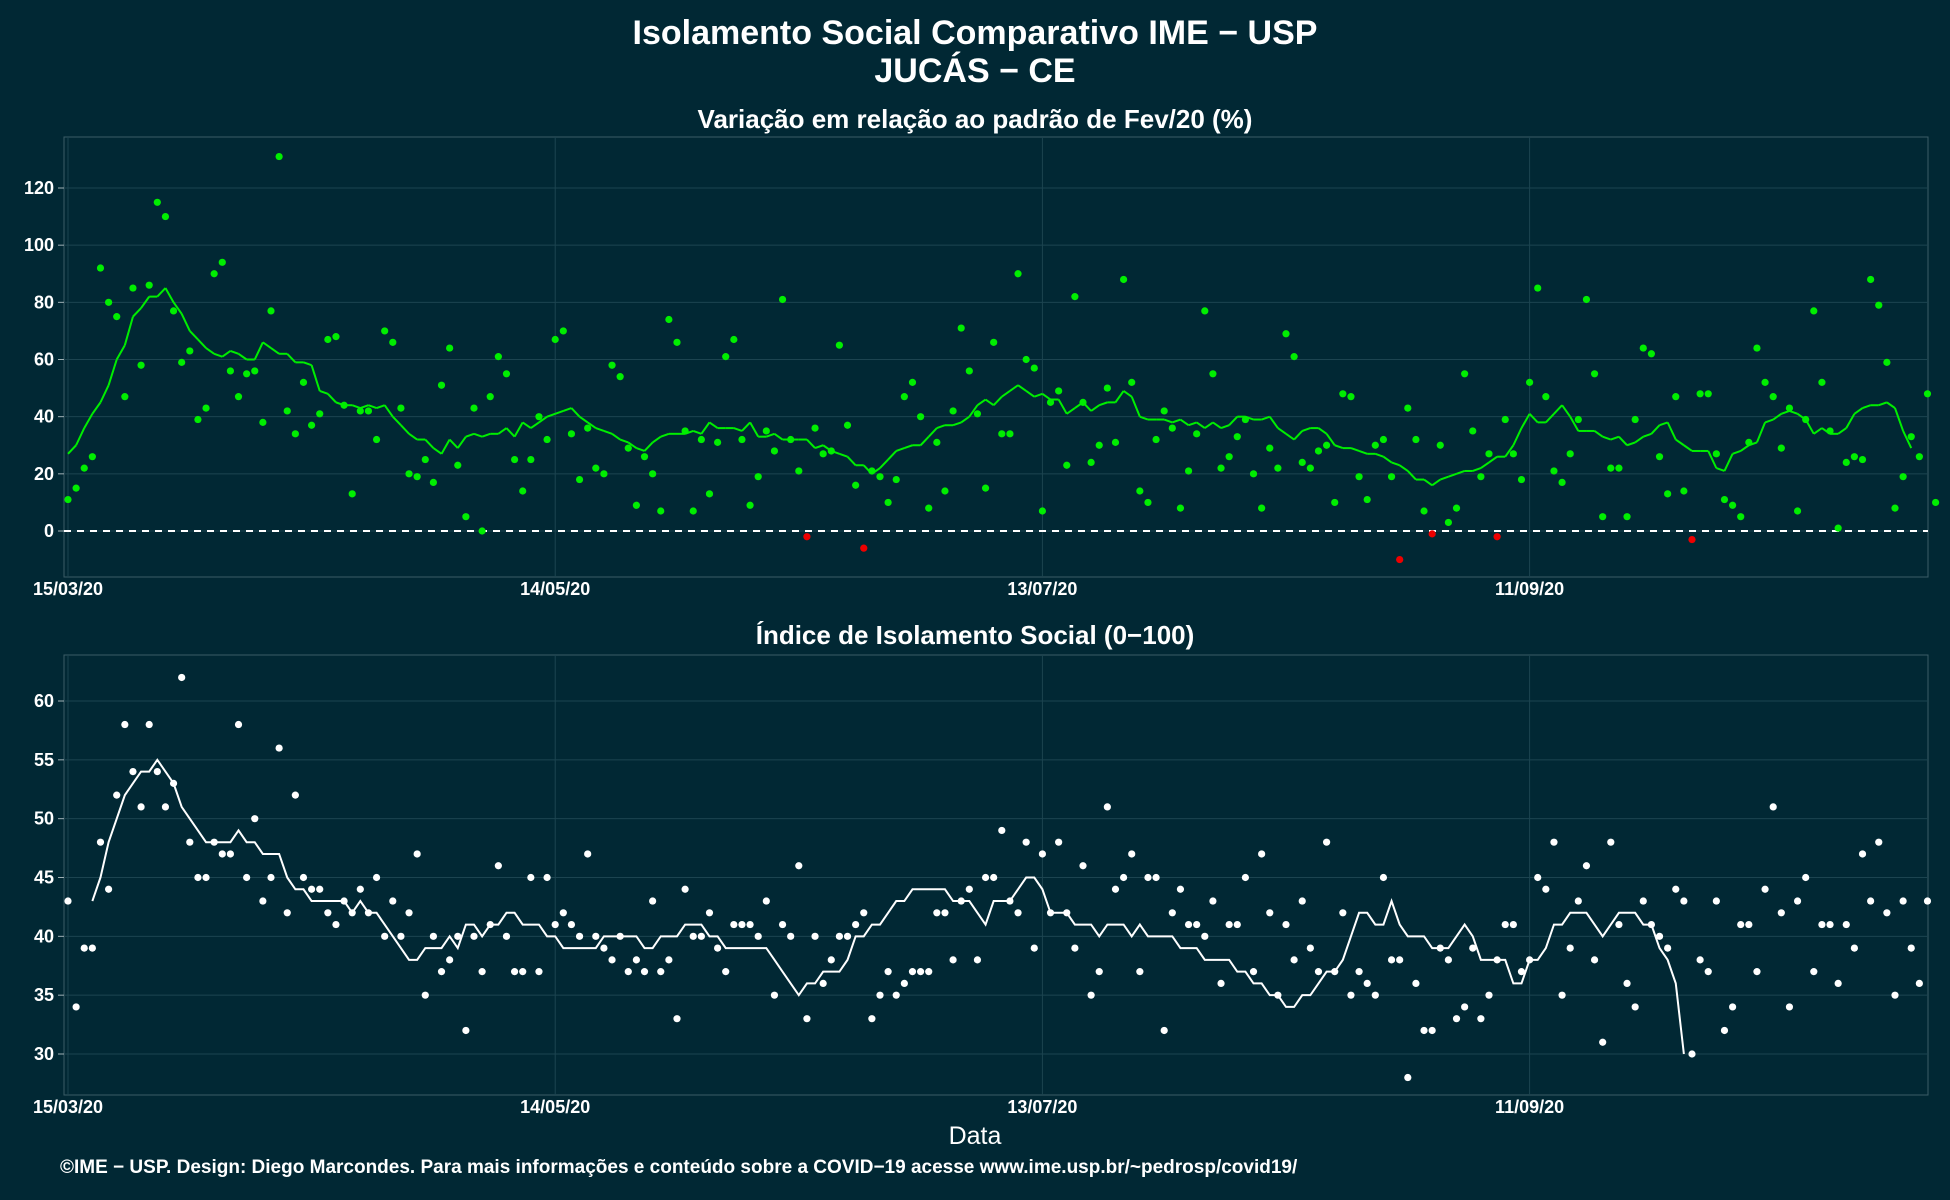 This screenshot has height=1200, width=1950. Describe the element at coordinates (44, 302) in the screenshot. I see `y-tick-label: 80` at that location.